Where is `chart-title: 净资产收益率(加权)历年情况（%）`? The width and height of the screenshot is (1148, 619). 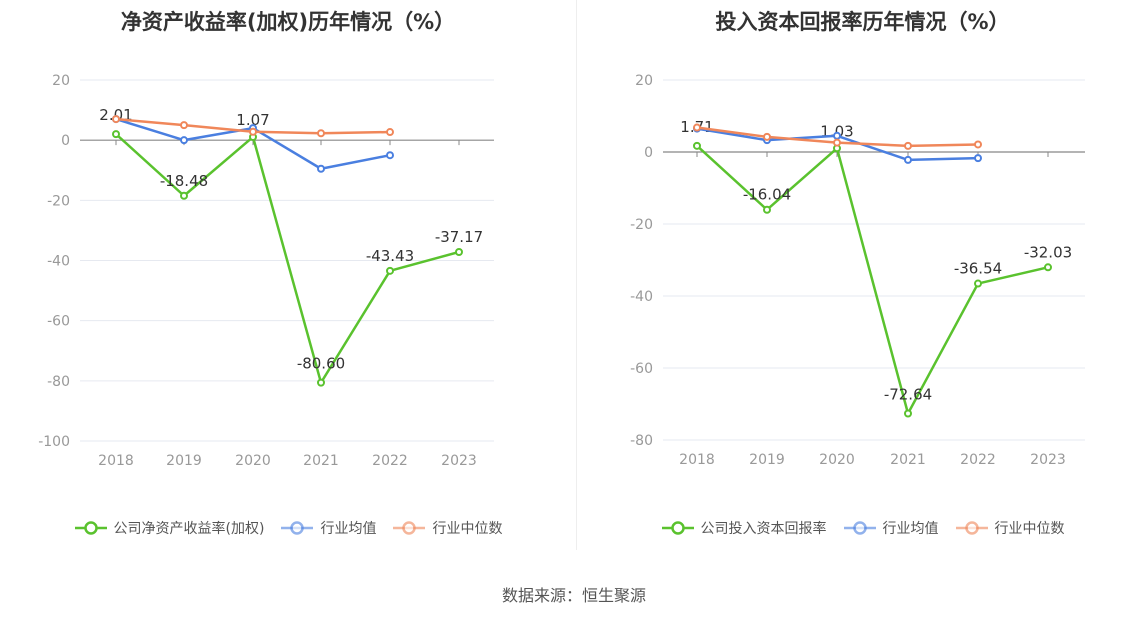
chart-title: 净资产收益率(加权)历年情况（%） is located at coordinates (288, 22).